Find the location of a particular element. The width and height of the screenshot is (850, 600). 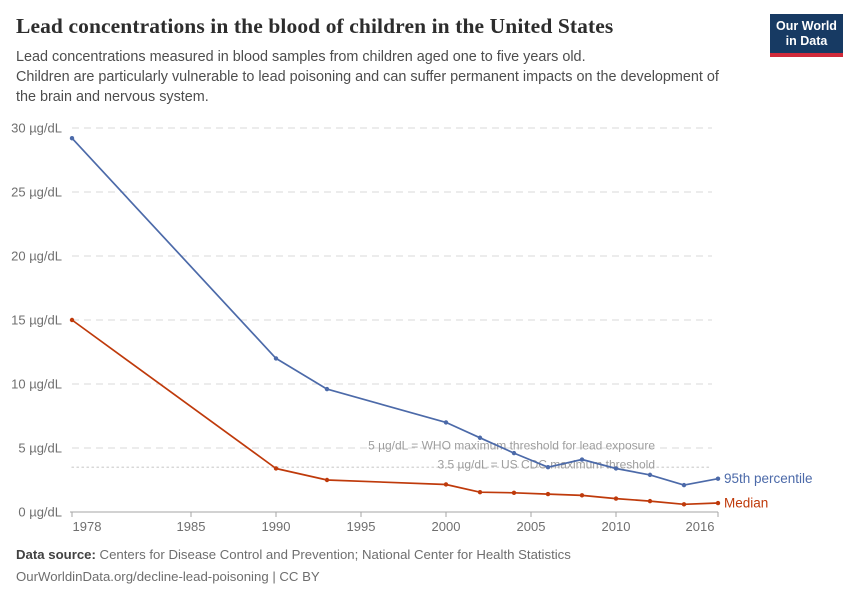

x-axis-tick-label: 1978 is located at coordinates (87, 526).